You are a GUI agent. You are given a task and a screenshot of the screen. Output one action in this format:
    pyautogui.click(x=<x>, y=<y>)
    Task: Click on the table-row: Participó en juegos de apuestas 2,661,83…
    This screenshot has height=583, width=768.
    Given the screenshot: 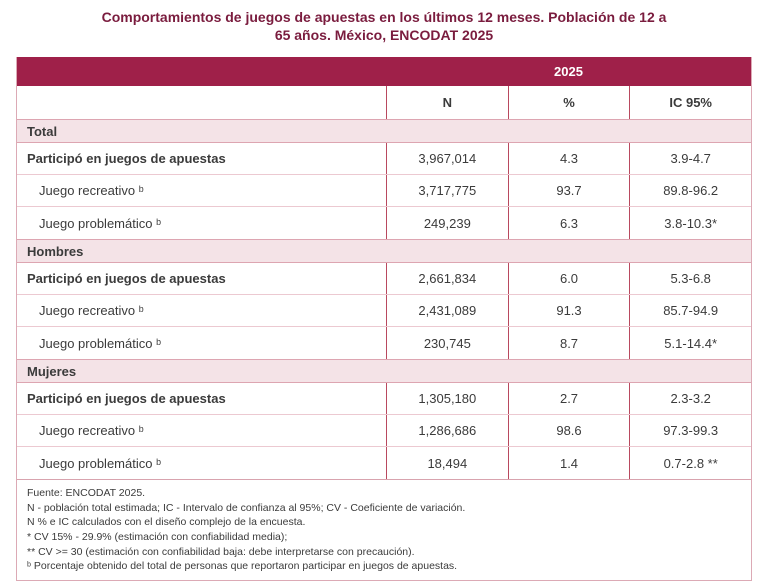 What is the action you would take?
    pyautogui.click(x=384, y=279)
    